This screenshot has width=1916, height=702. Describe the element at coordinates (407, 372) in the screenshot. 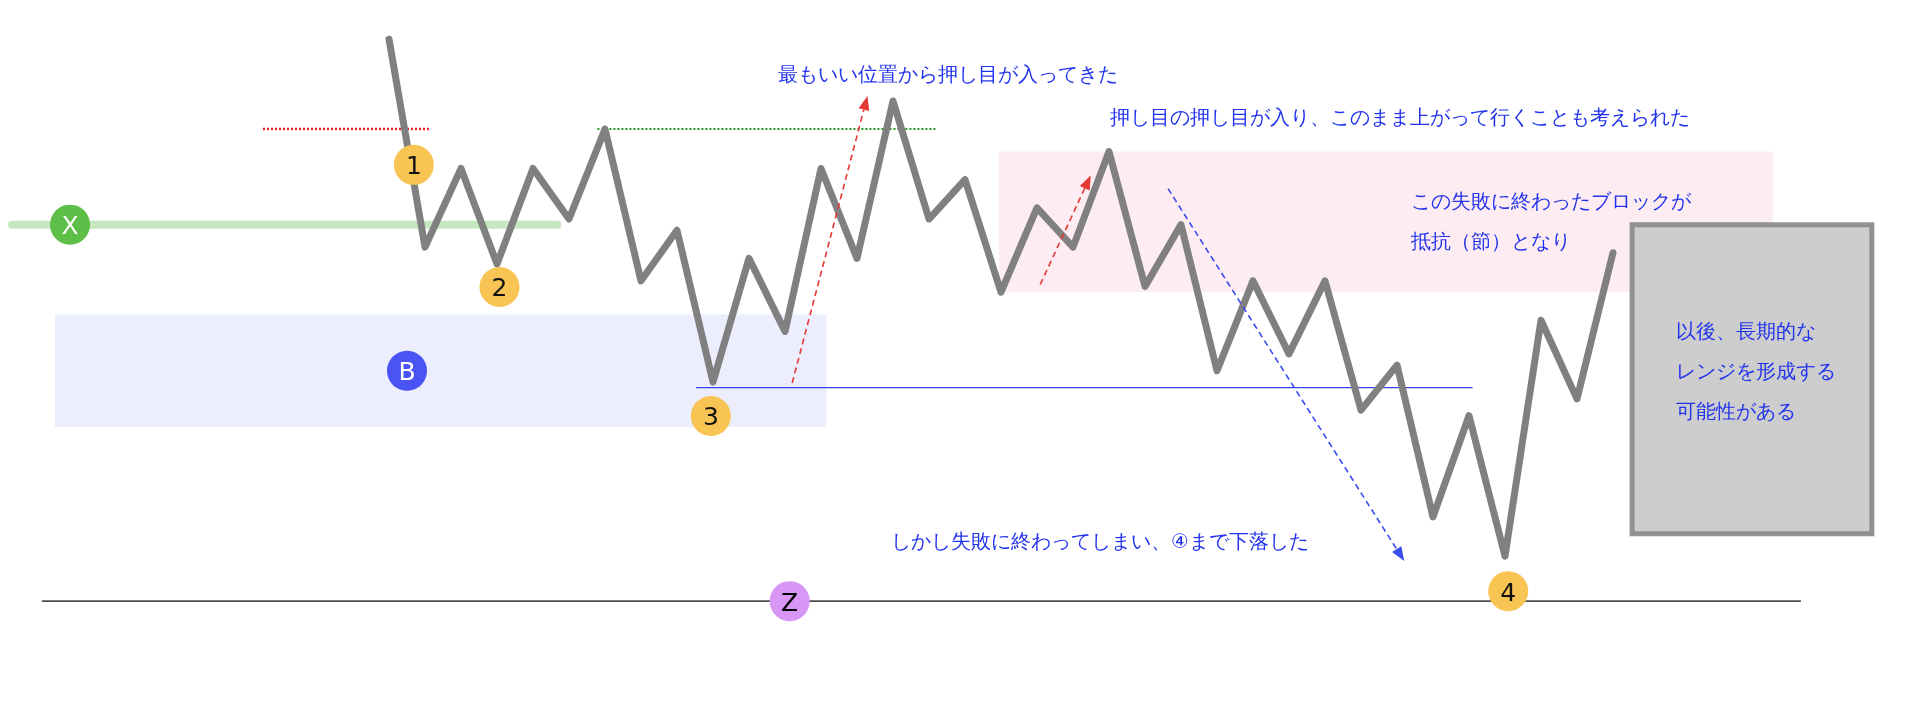

I see `band-label: B` at that location.